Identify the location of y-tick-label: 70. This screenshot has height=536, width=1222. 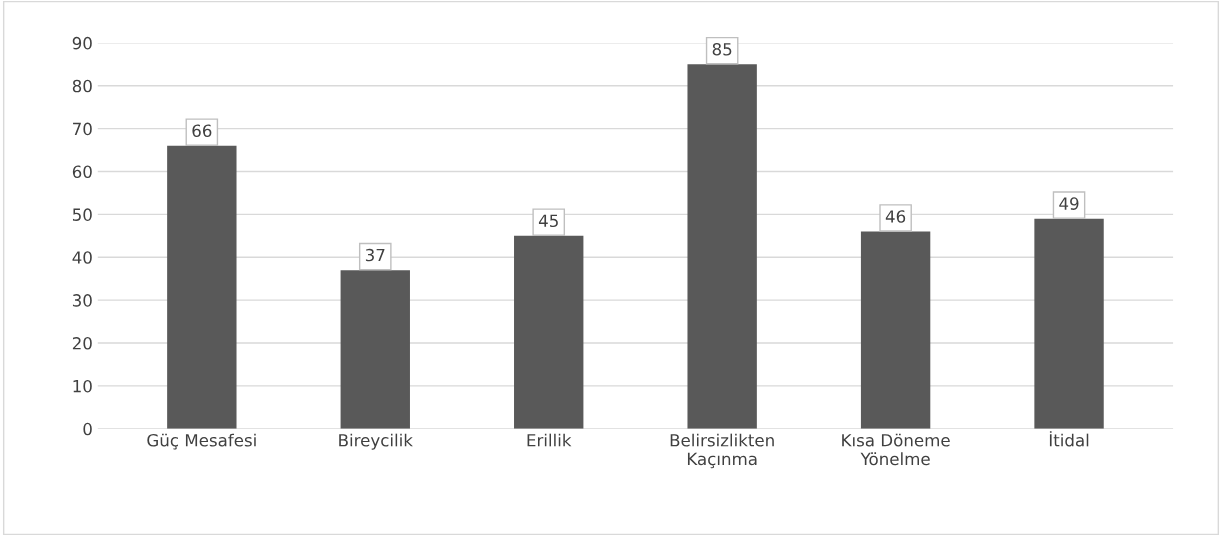
(82, 129).